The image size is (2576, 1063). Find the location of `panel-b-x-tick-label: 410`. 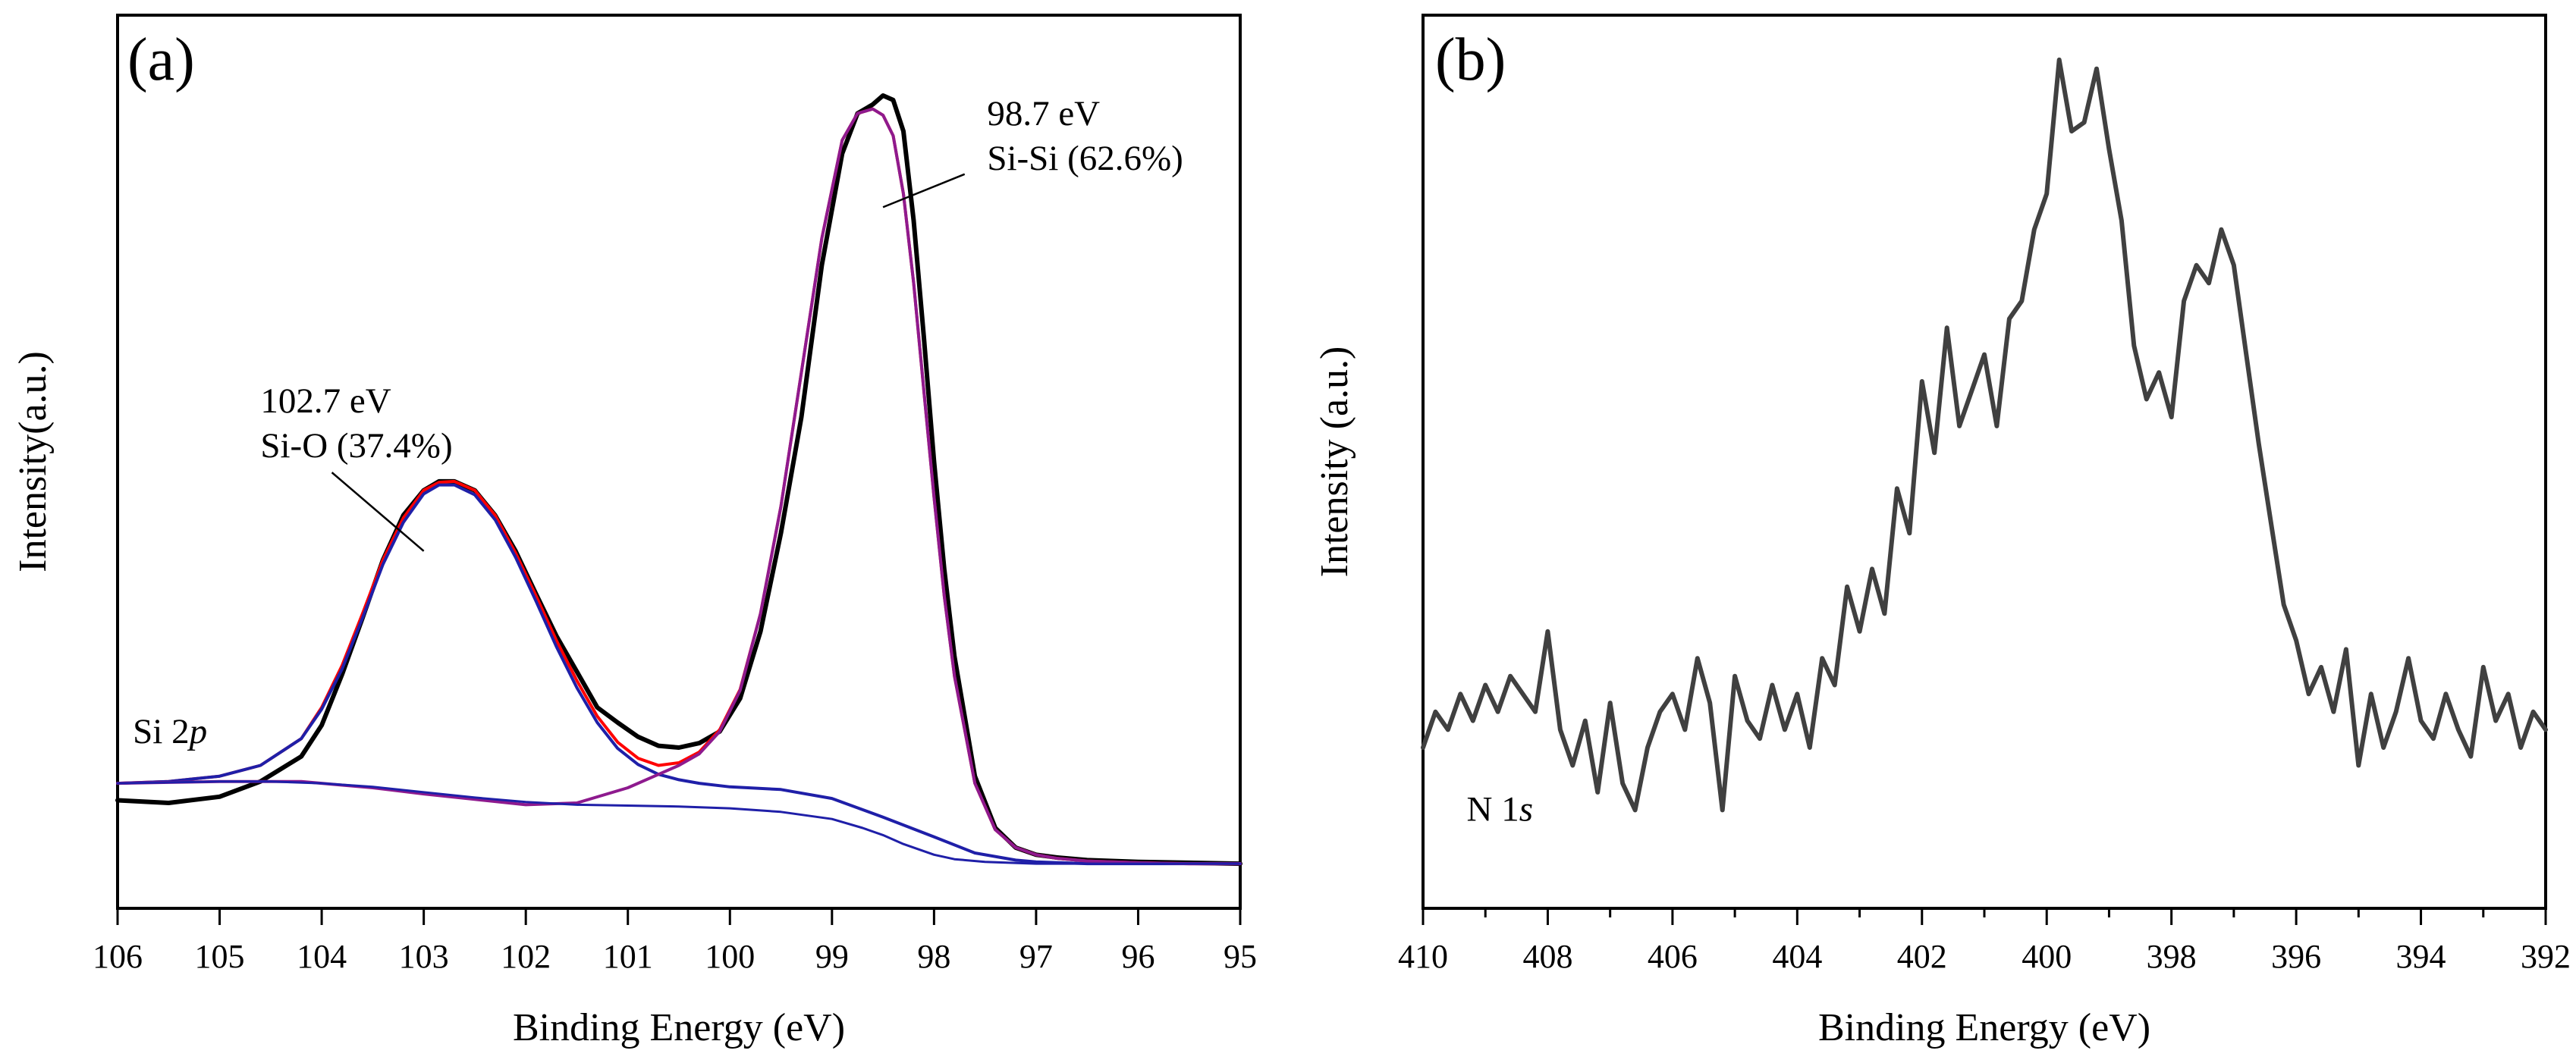

panel-b-x-tick-label: 410 is located at coordinates (1423, 956).